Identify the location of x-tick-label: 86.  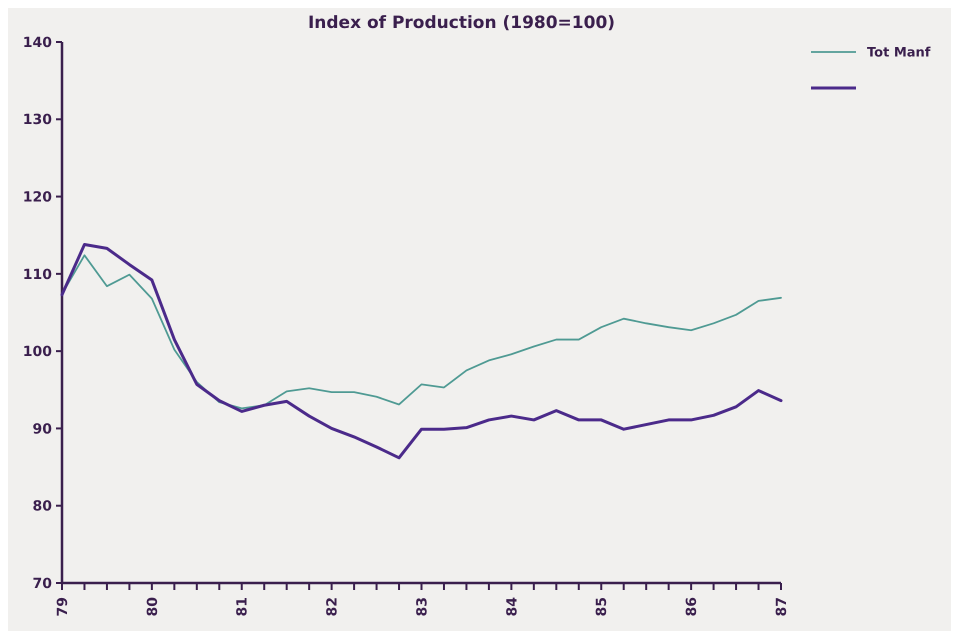
(692, 606).